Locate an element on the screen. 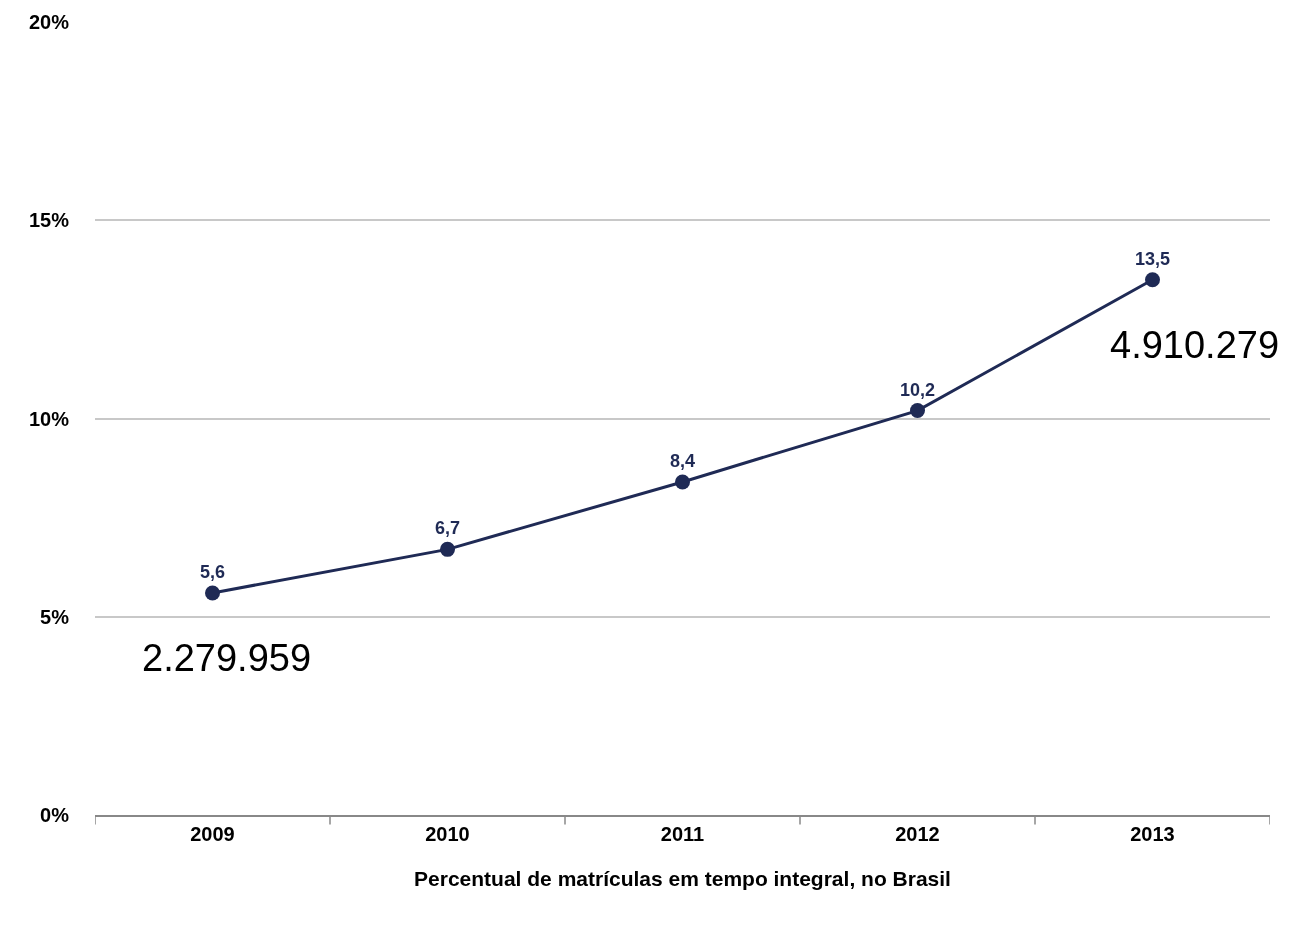  x-tick-label: 2012 is located at coordinates (917, 833).